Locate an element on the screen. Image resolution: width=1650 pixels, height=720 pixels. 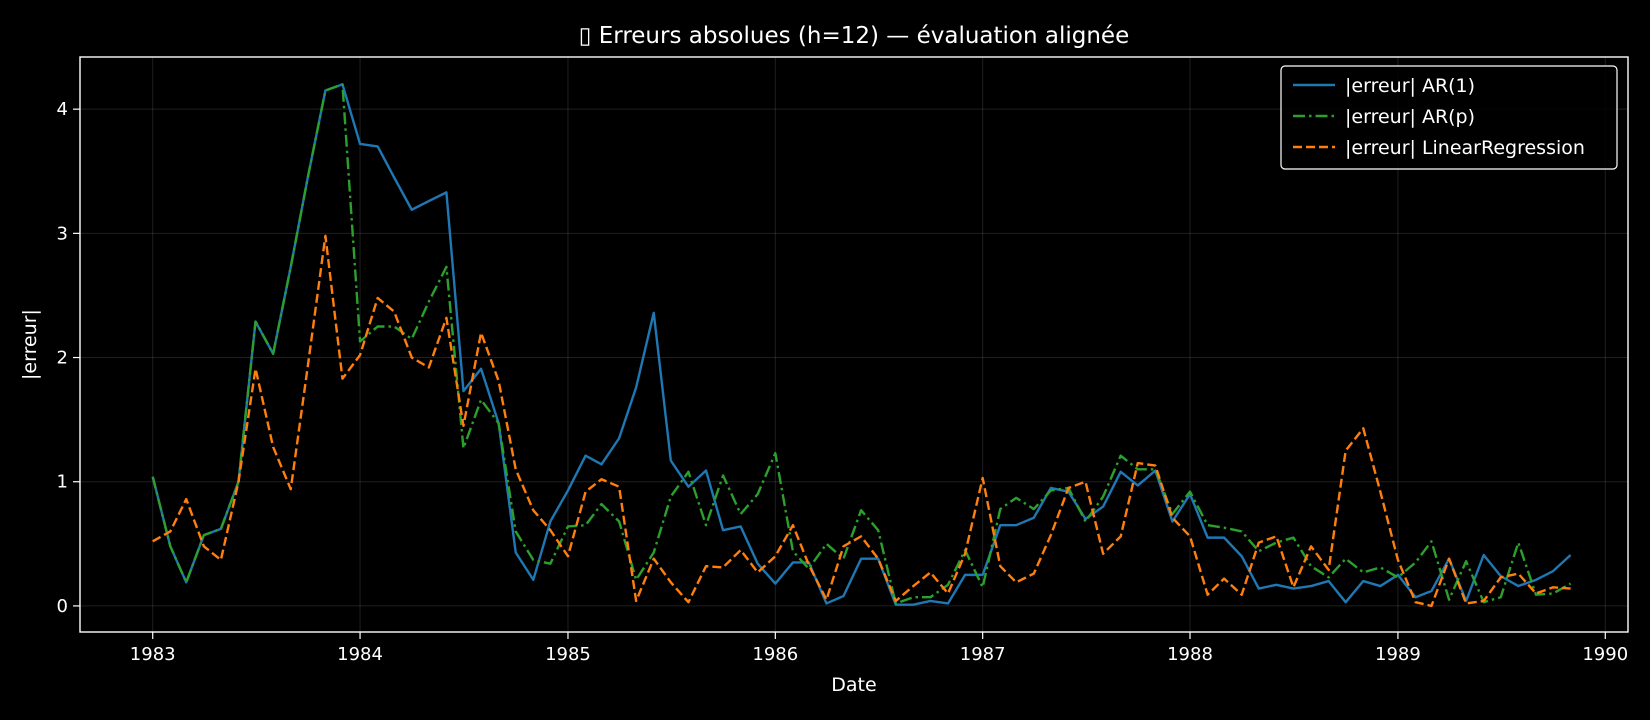
x-tick-label: 1987 is located at coordinates (983, 654).